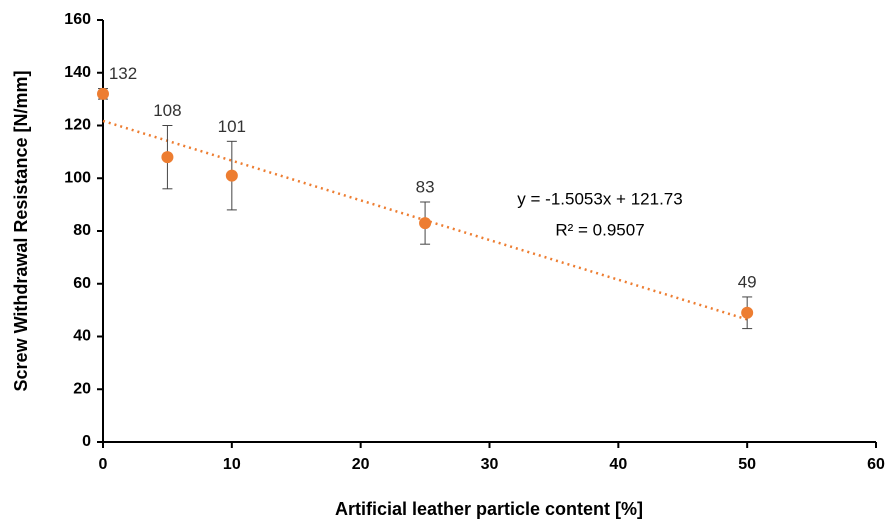  What do you see at coordinates (618, 464) in the screenshot?
I see `x-tick-label: 40` at bounding box center [618, 464].